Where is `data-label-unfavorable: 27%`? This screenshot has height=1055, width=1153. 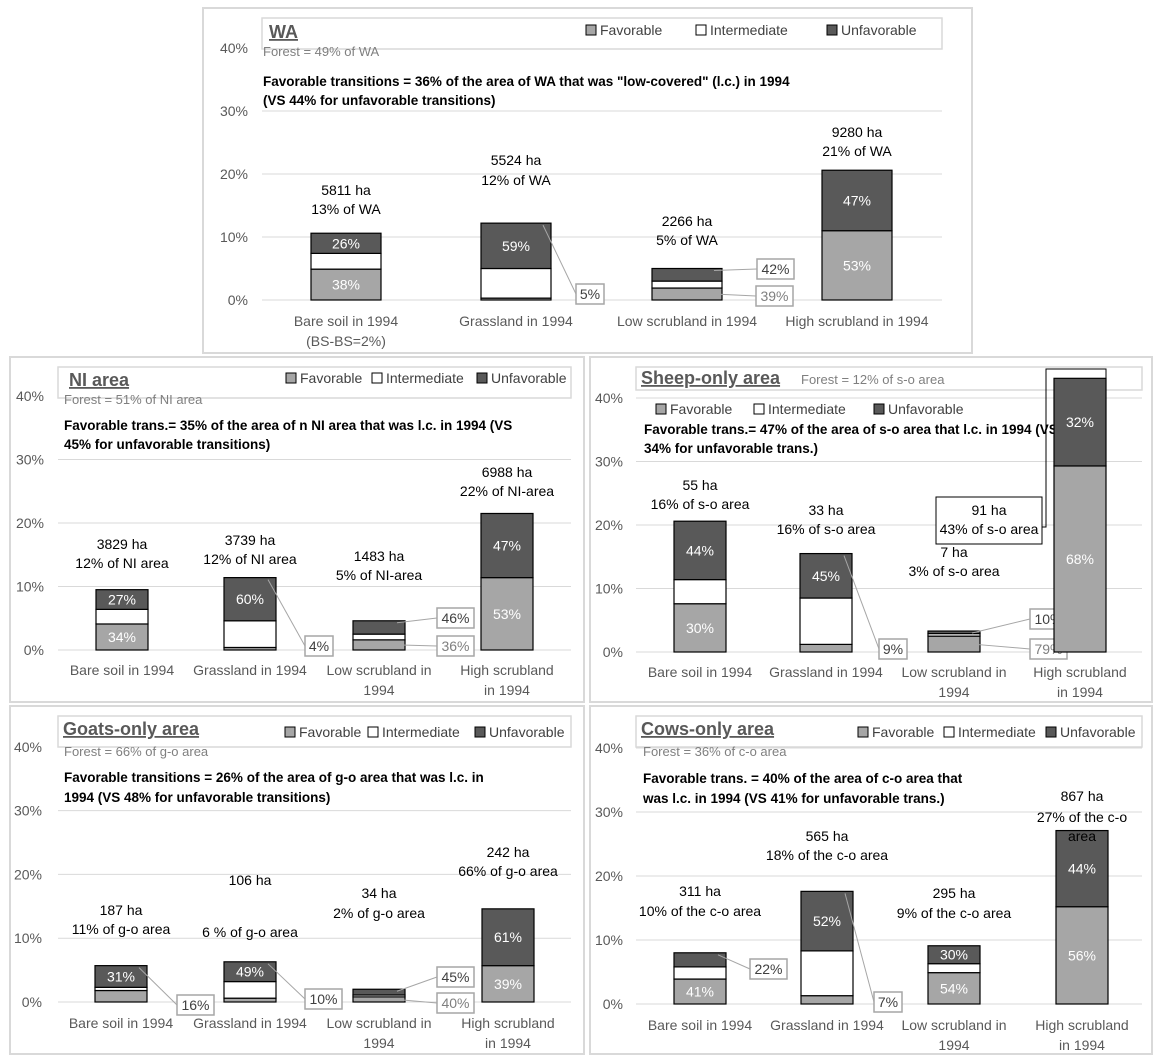
data-label-unfavorable: 27% is located at coordinates (122, 600).